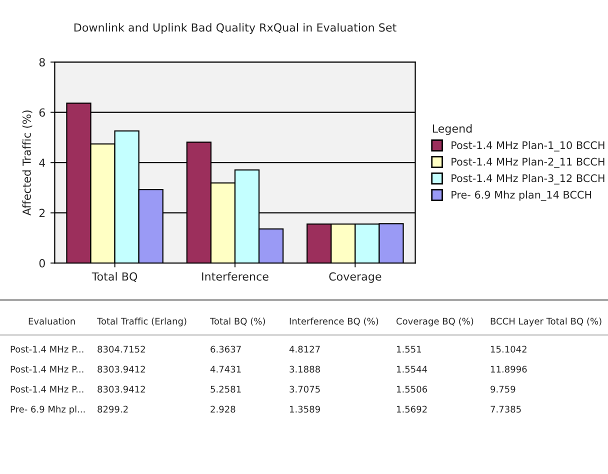 The width and height of the screenshot is (608, 474). I want to click on x-tick-label: Total BQ, so click(115, 277).